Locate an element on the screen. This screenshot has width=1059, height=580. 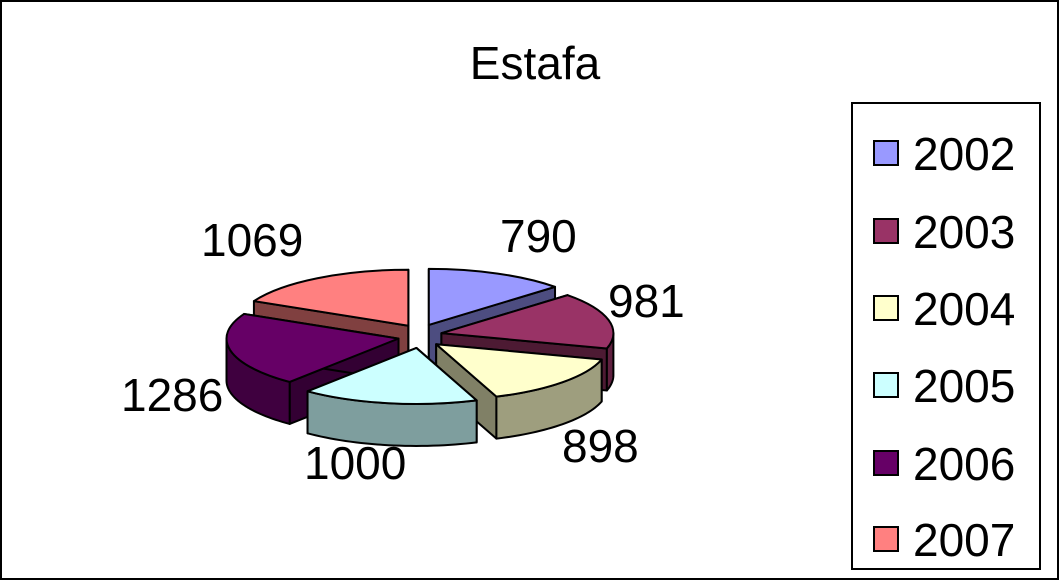
pie-slice-2004 is located at coordinates (519, 391).